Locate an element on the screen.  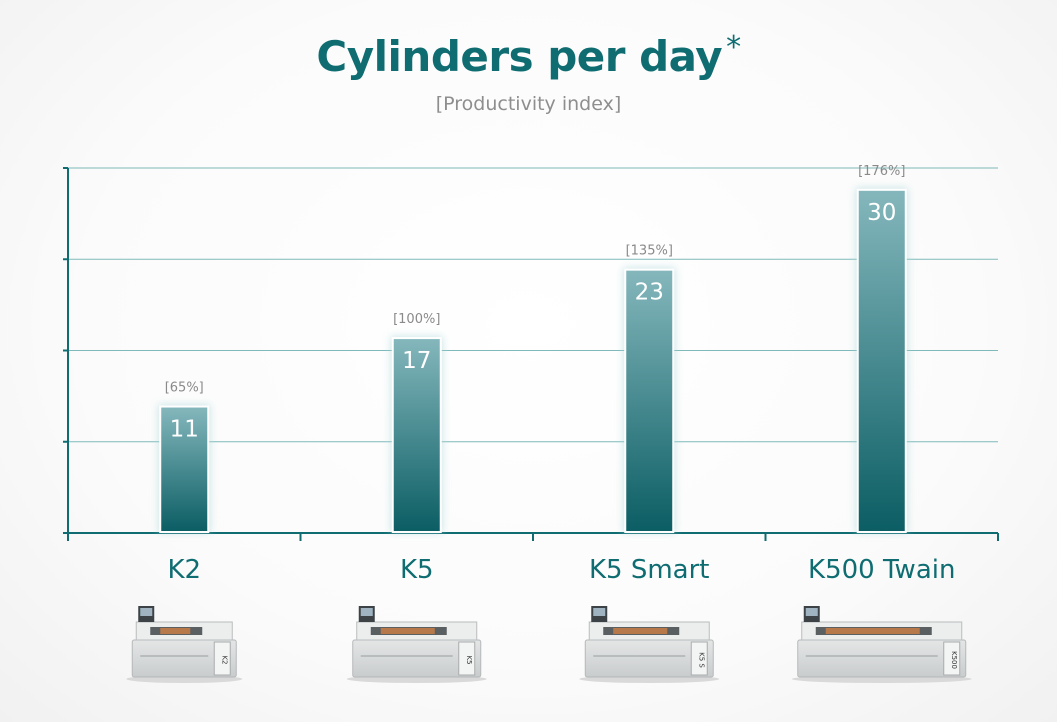
product-image: K5 is located at coordinates (416, 644).